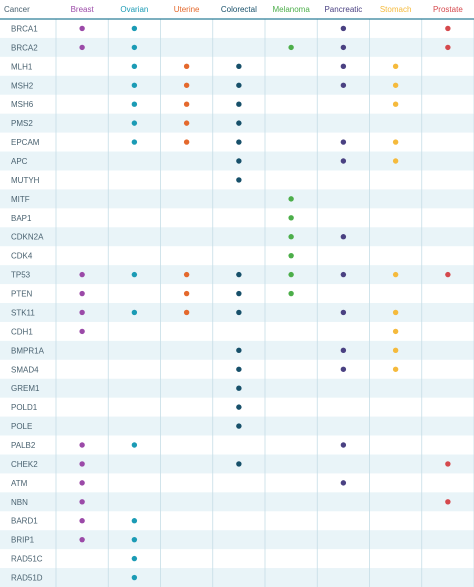  What do you see at coordinates (24, 28) in the screenshot?
I see `gene-label: BRCA1` at bounding box center [24, 28].